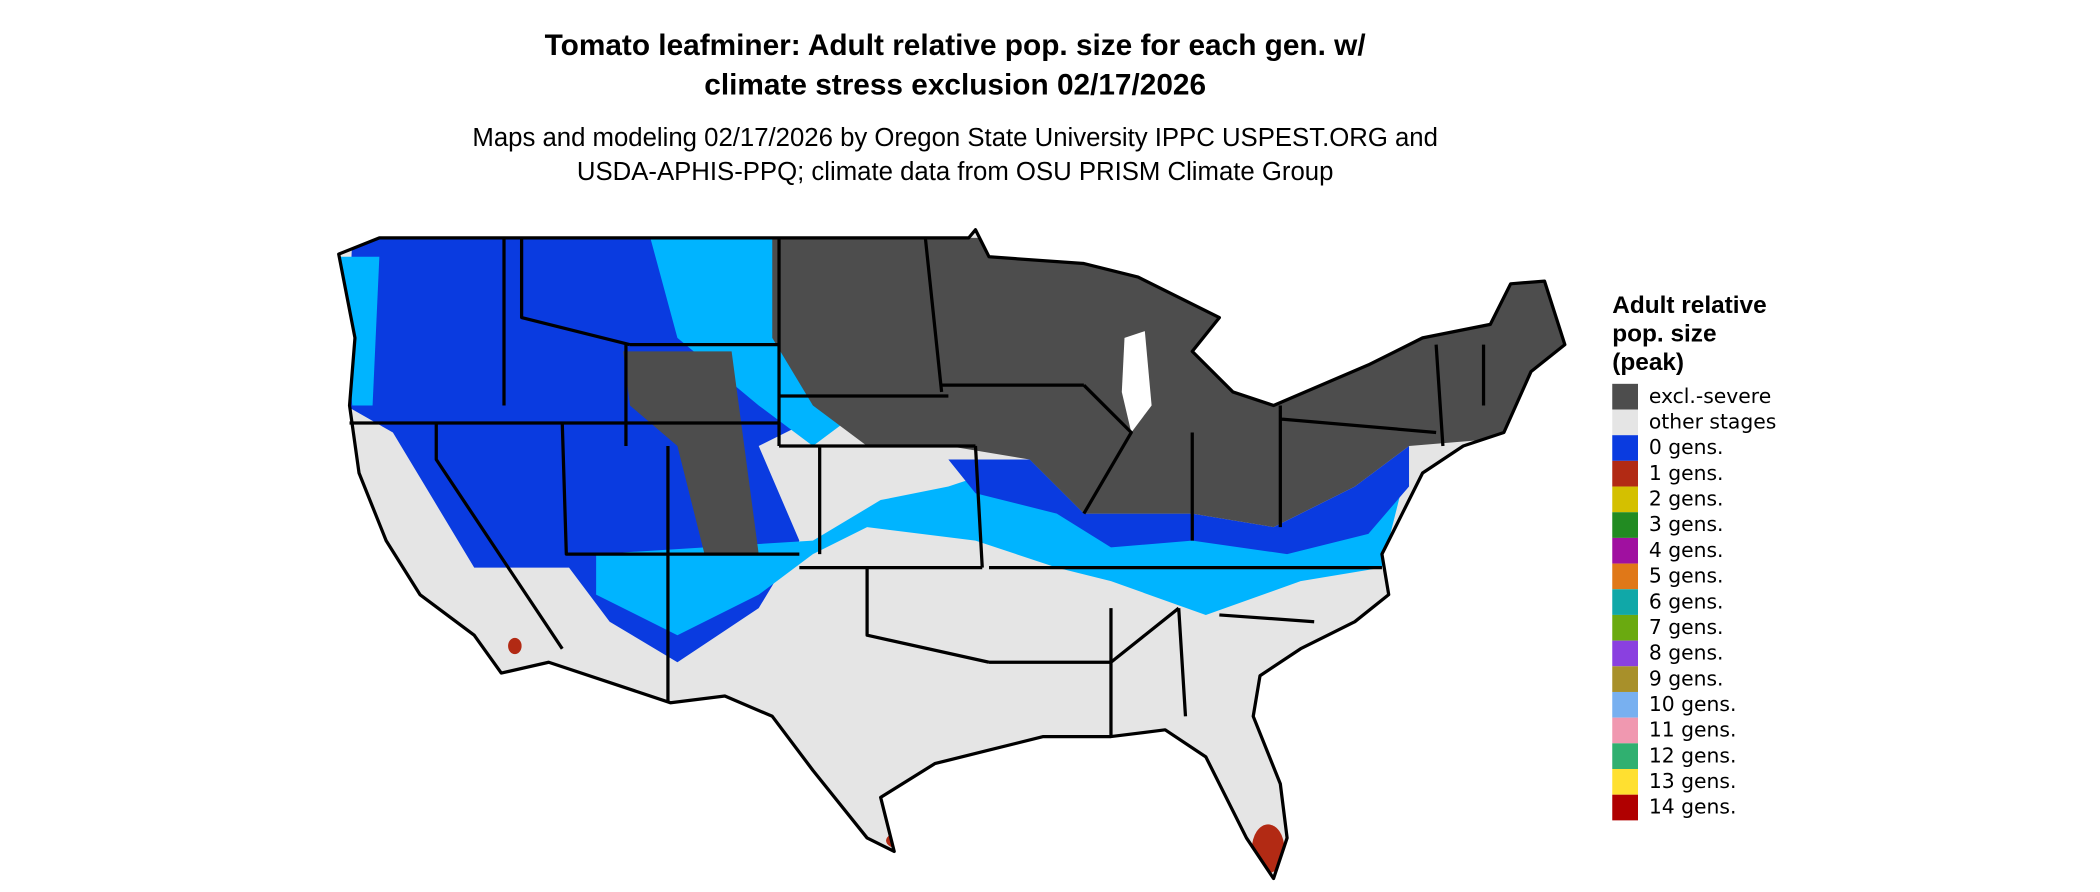 The image size is (2100, 892). Describe the element at coordinates (1693, 755) in the screenshot. I see `legend-label: 12 gens.` at that location.